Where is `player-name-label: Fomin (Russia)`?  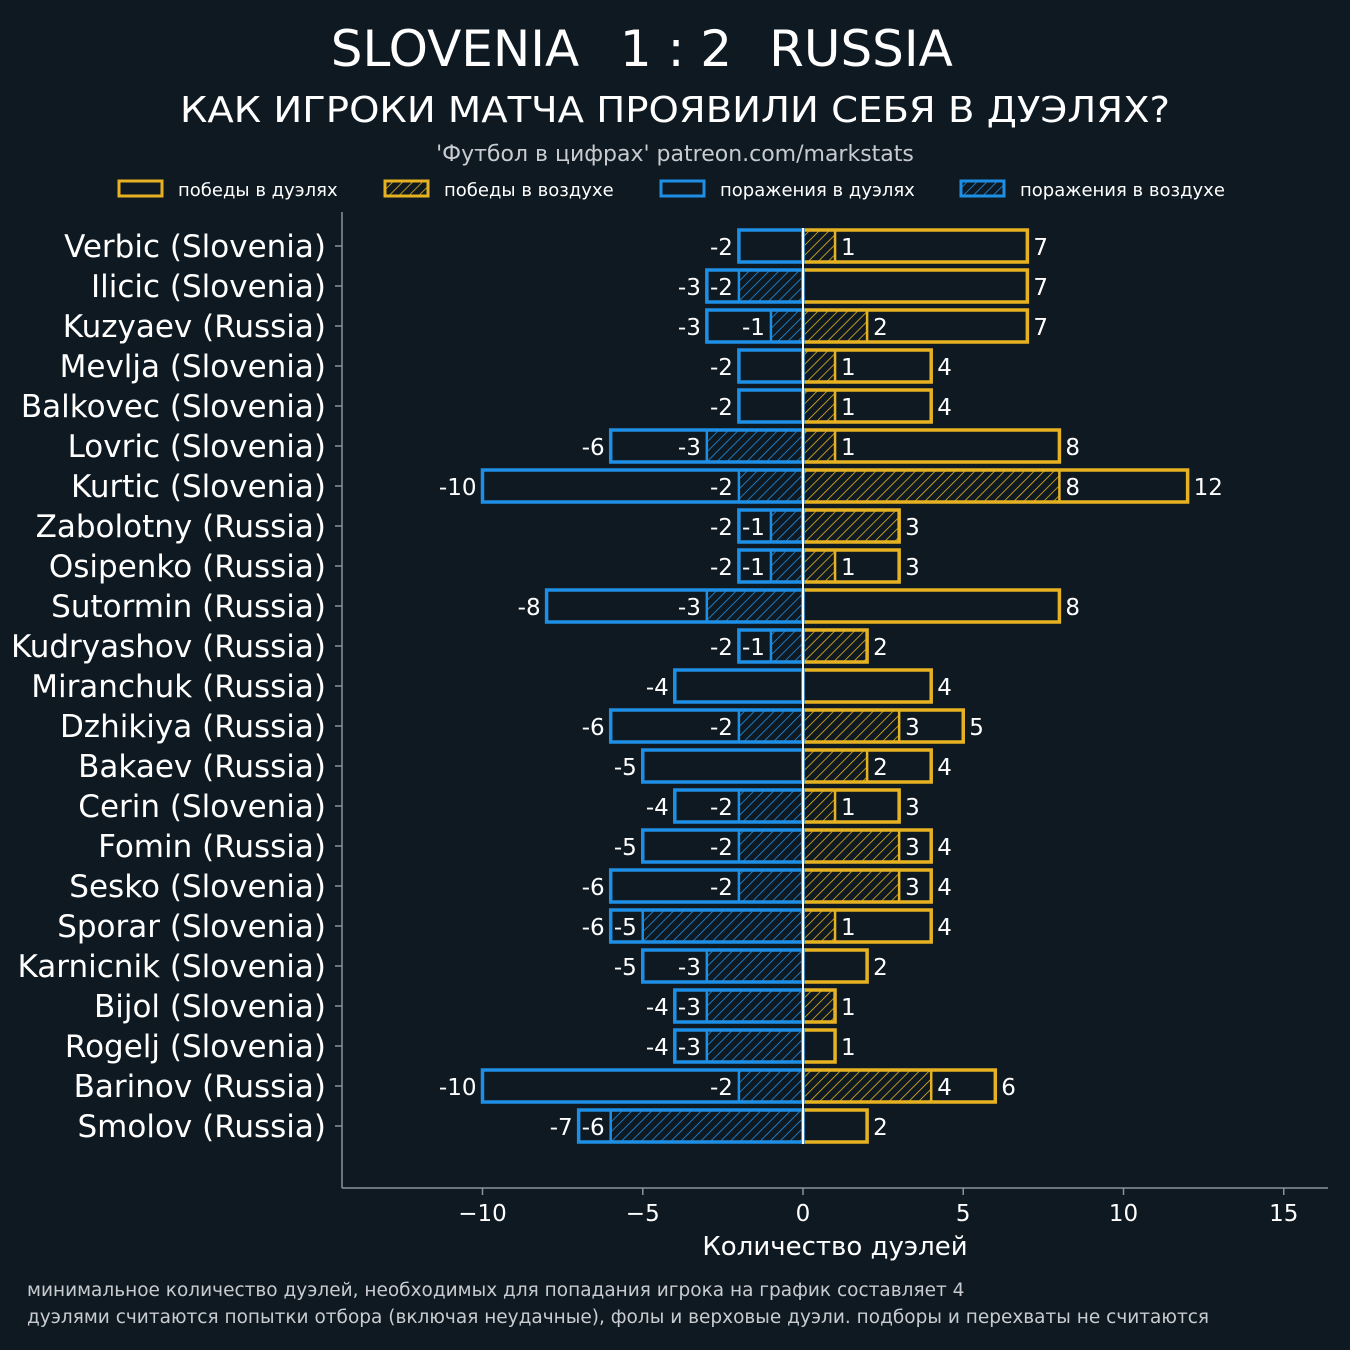 player-name-label: Fomin (Russia) is located at coordinates (212, 847).